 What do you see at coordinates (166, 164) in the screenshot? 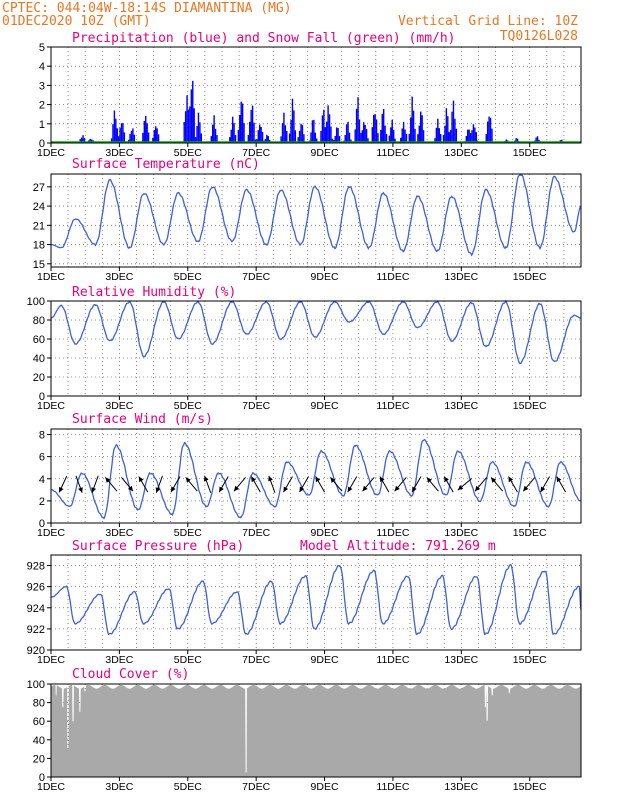
I see `panel-title: Surface Temperature (nC)` at bounding box center [166, 164].